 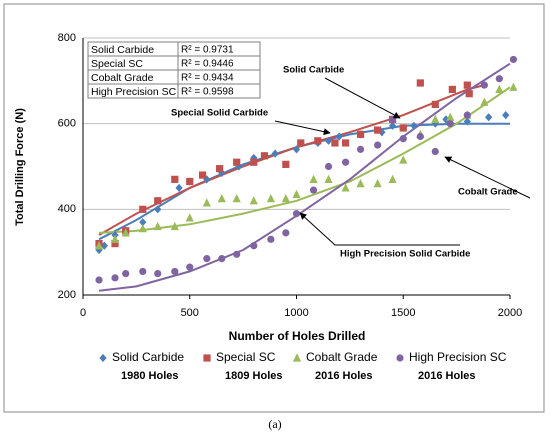 I want to click on x-tick-label: 500, so click(x=190, y=313).